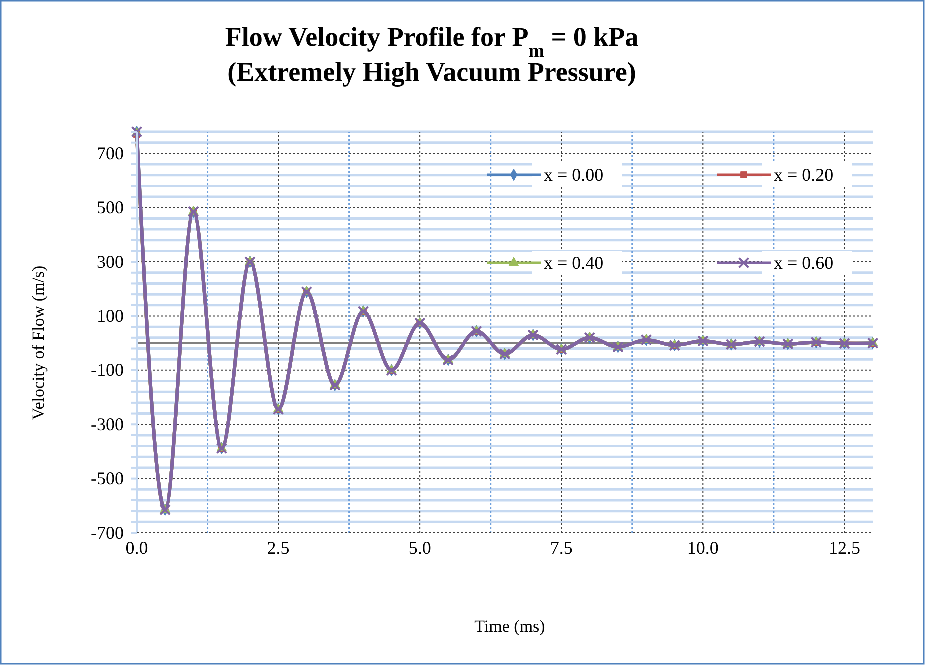 Image resolution: width=925 pixels, height=665 pixels. I want to click on x-tick-label: 0.0, so click(137, 548).